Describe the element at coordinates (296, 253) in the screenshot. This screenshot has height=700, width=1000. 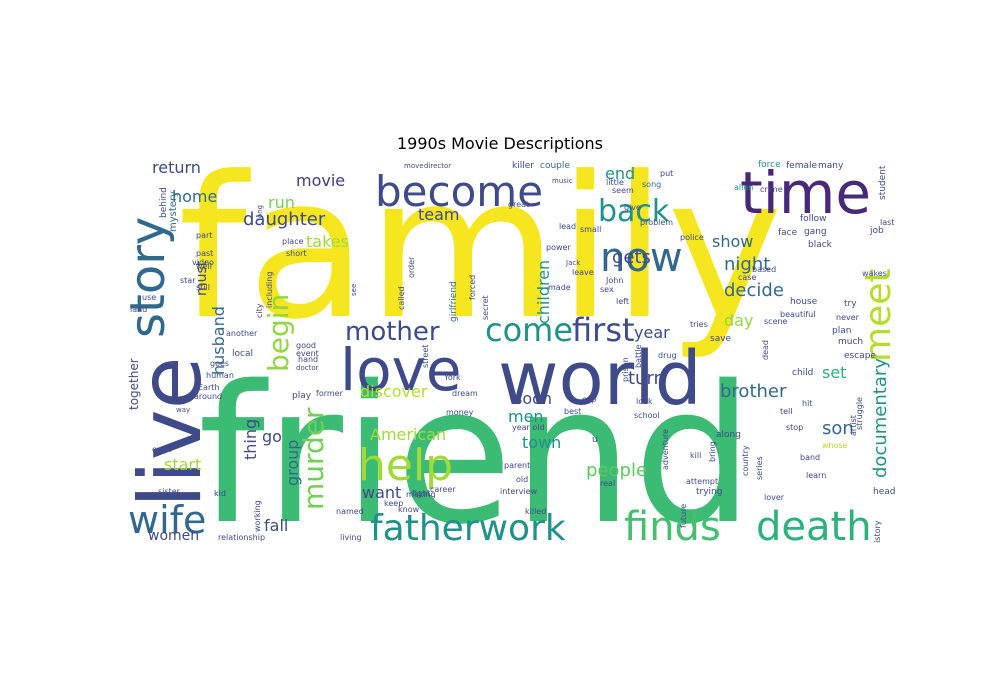
I see `word-short: short` at that location.